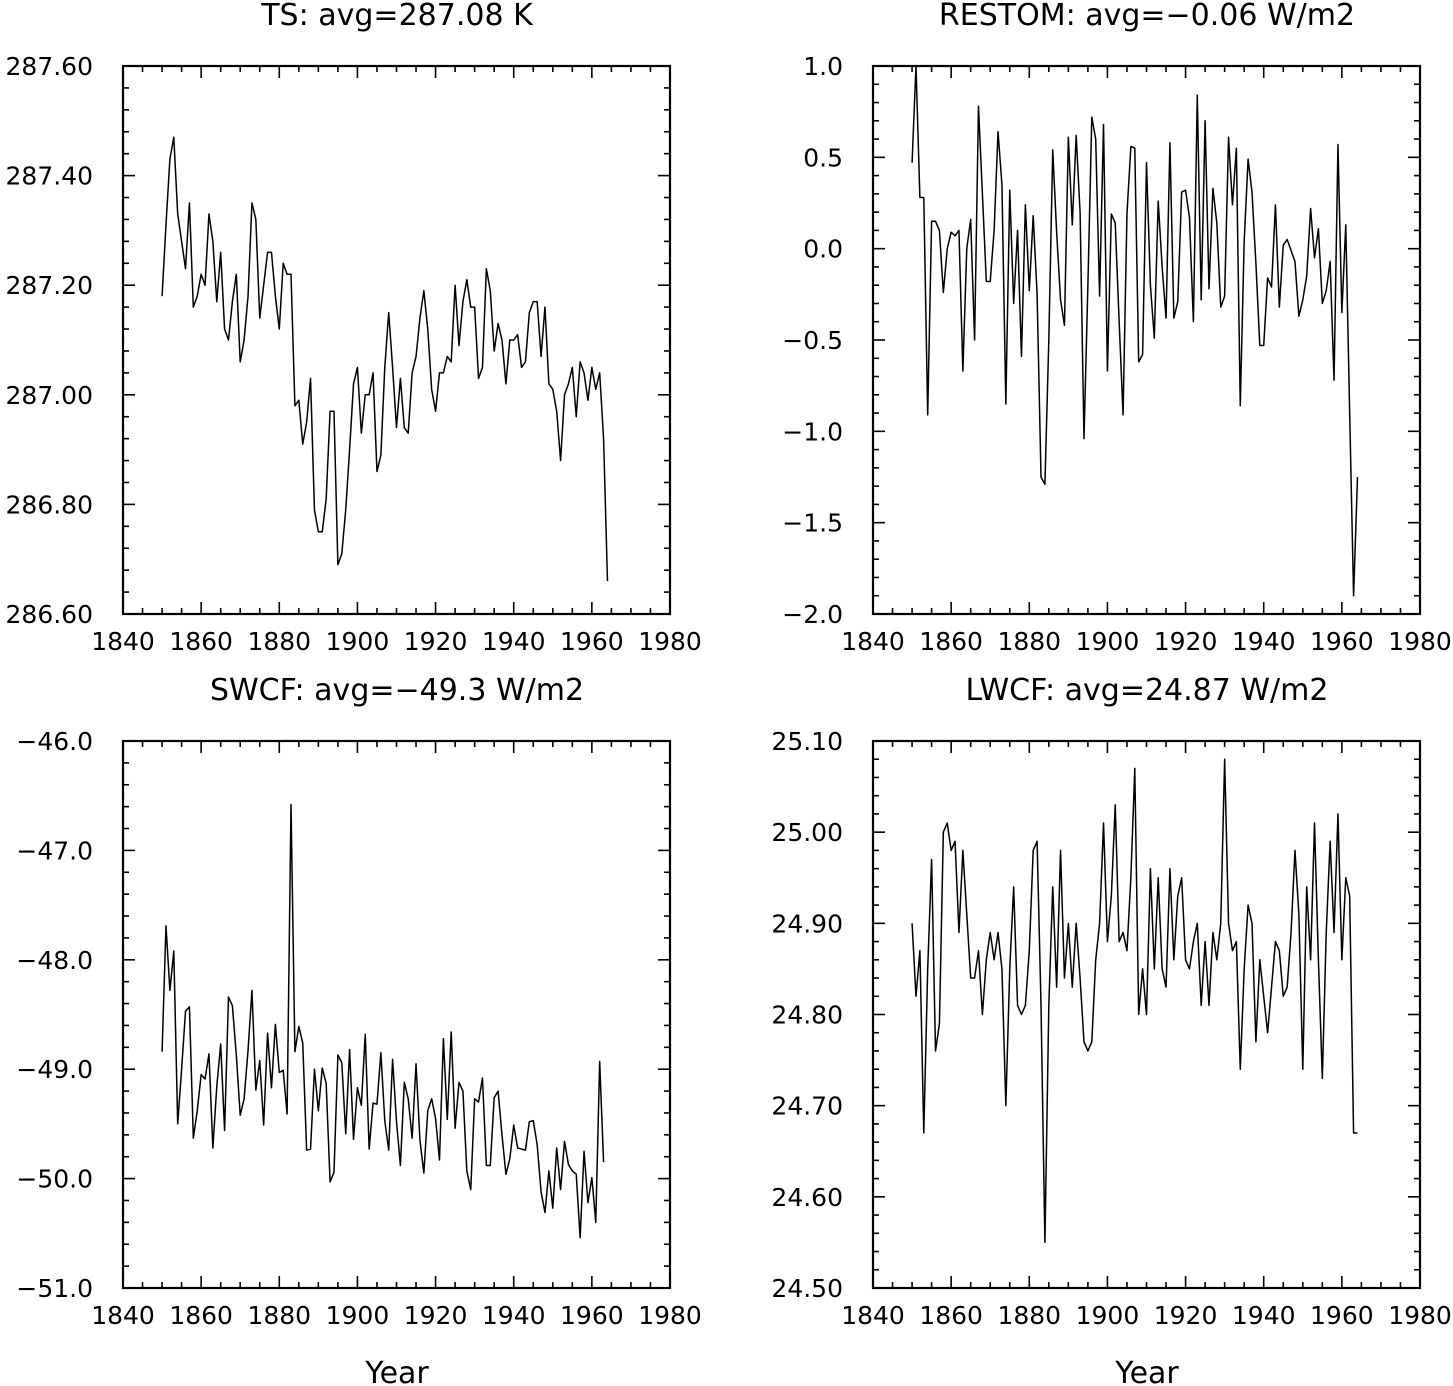 The image size is (1453, 1386). What do you see at coordinates (1147, 690) in the screenshot?
I see `panel-title: LWCF: avg=24.87 W/m2` at bounding box center [1147, 690].